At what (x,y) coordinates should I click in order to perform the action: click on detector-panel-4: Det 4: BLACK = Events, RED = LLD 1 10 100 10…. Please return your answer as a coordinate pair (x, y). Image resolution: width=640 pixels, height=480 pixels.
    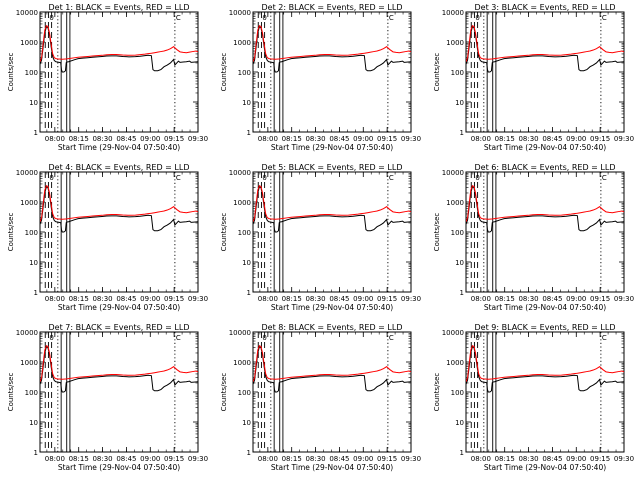
    Looking at the image, I should click on (107, 237).